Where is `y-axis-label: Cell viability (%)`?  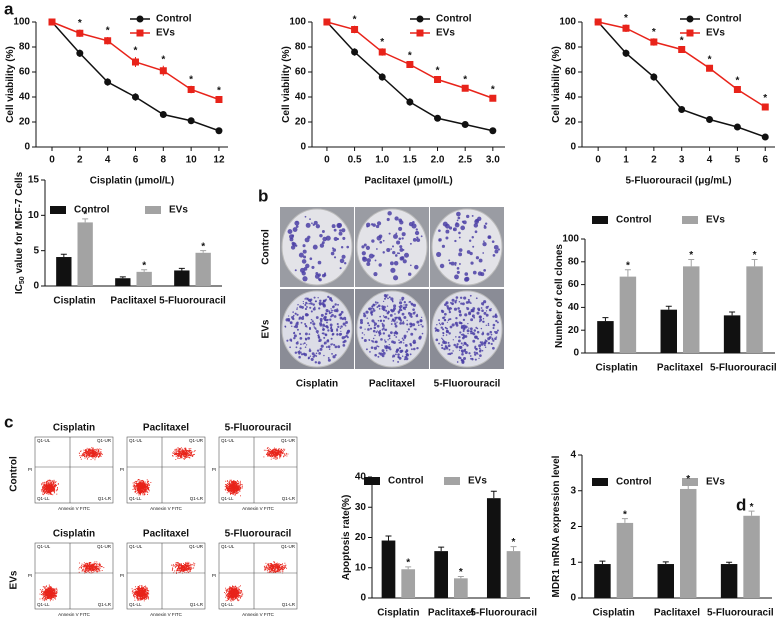 y-axis-label: Cell viability (%) is located at coordinates (286, 84).